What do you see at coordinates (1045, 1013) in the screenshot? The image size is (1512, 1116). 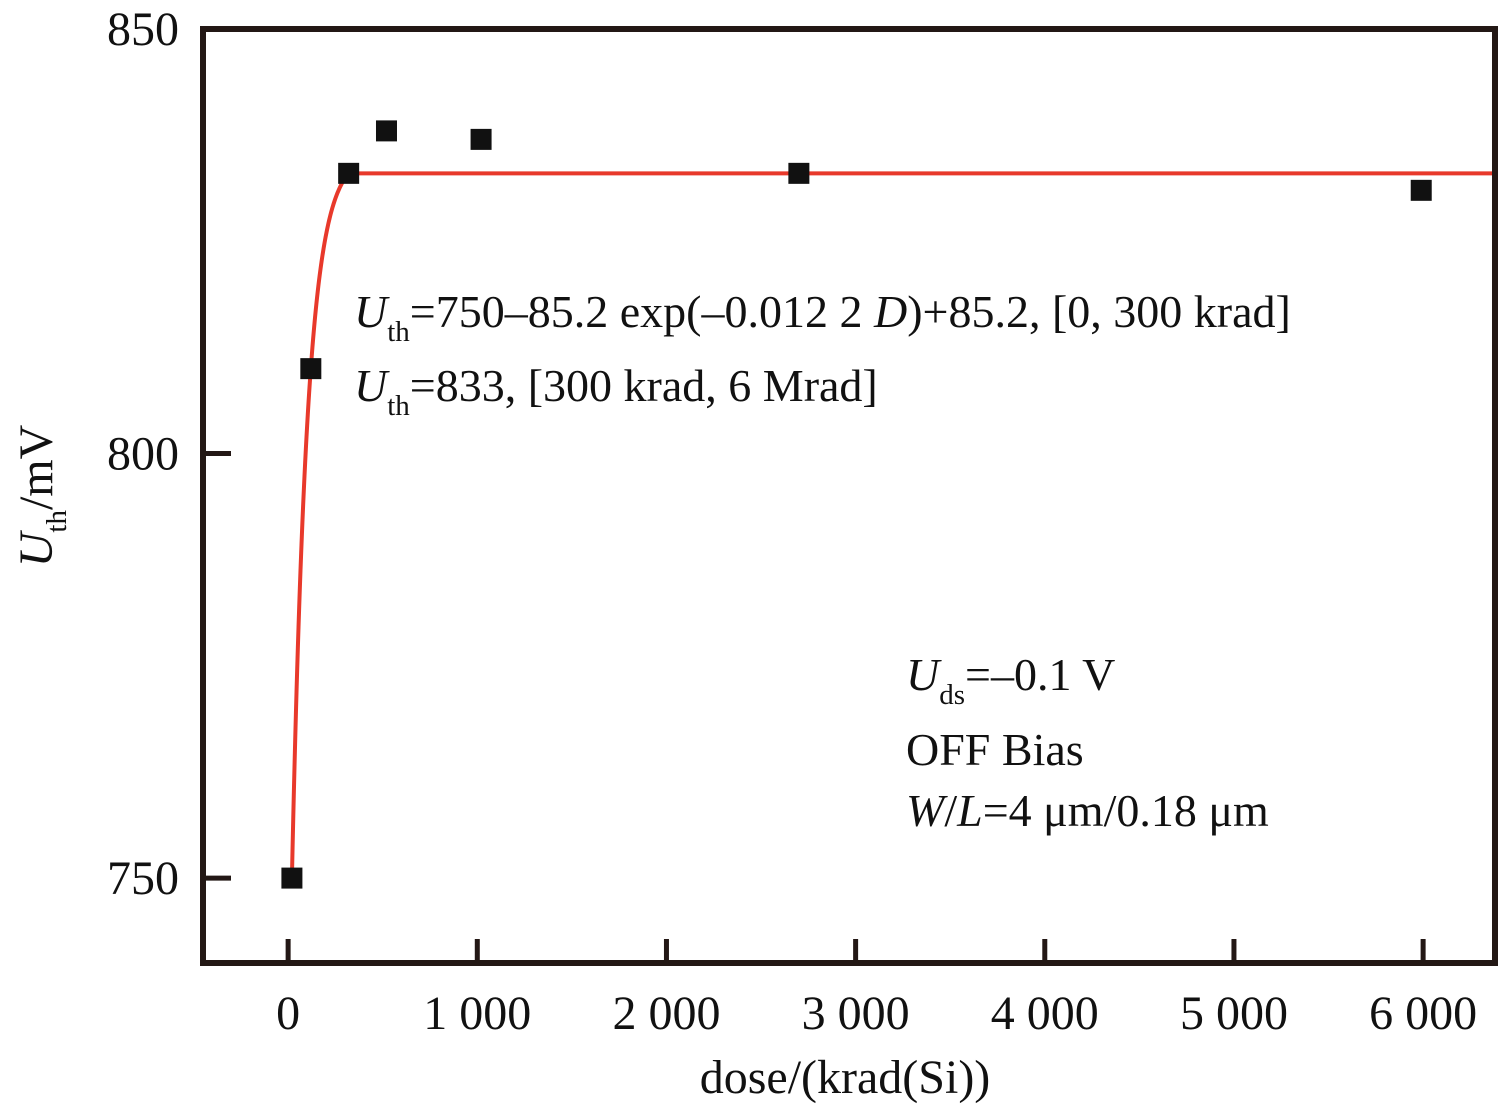 I see `x-tick-label: 4 000` at bounding box center [1045, 1013].